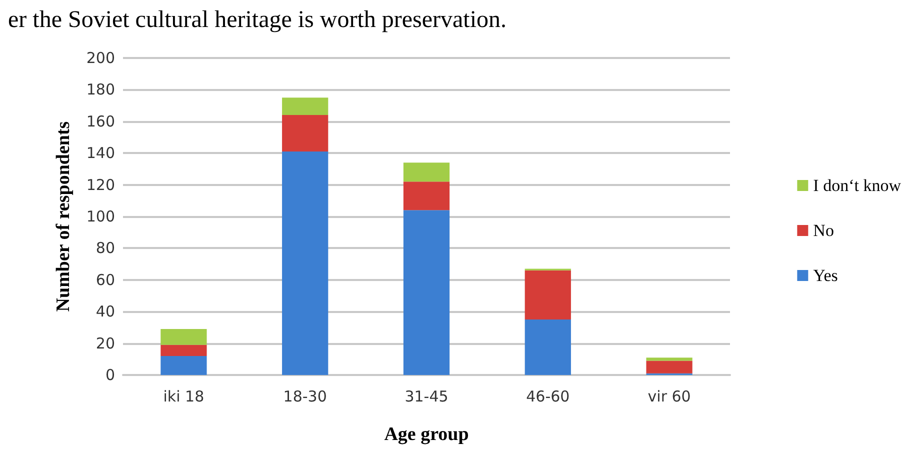 This screenshot has height=461, width=914. What do you see at coordinates (105, 279) in the screenshot?
I see `y-tick-label: 60` at bounding box center [105, 279].